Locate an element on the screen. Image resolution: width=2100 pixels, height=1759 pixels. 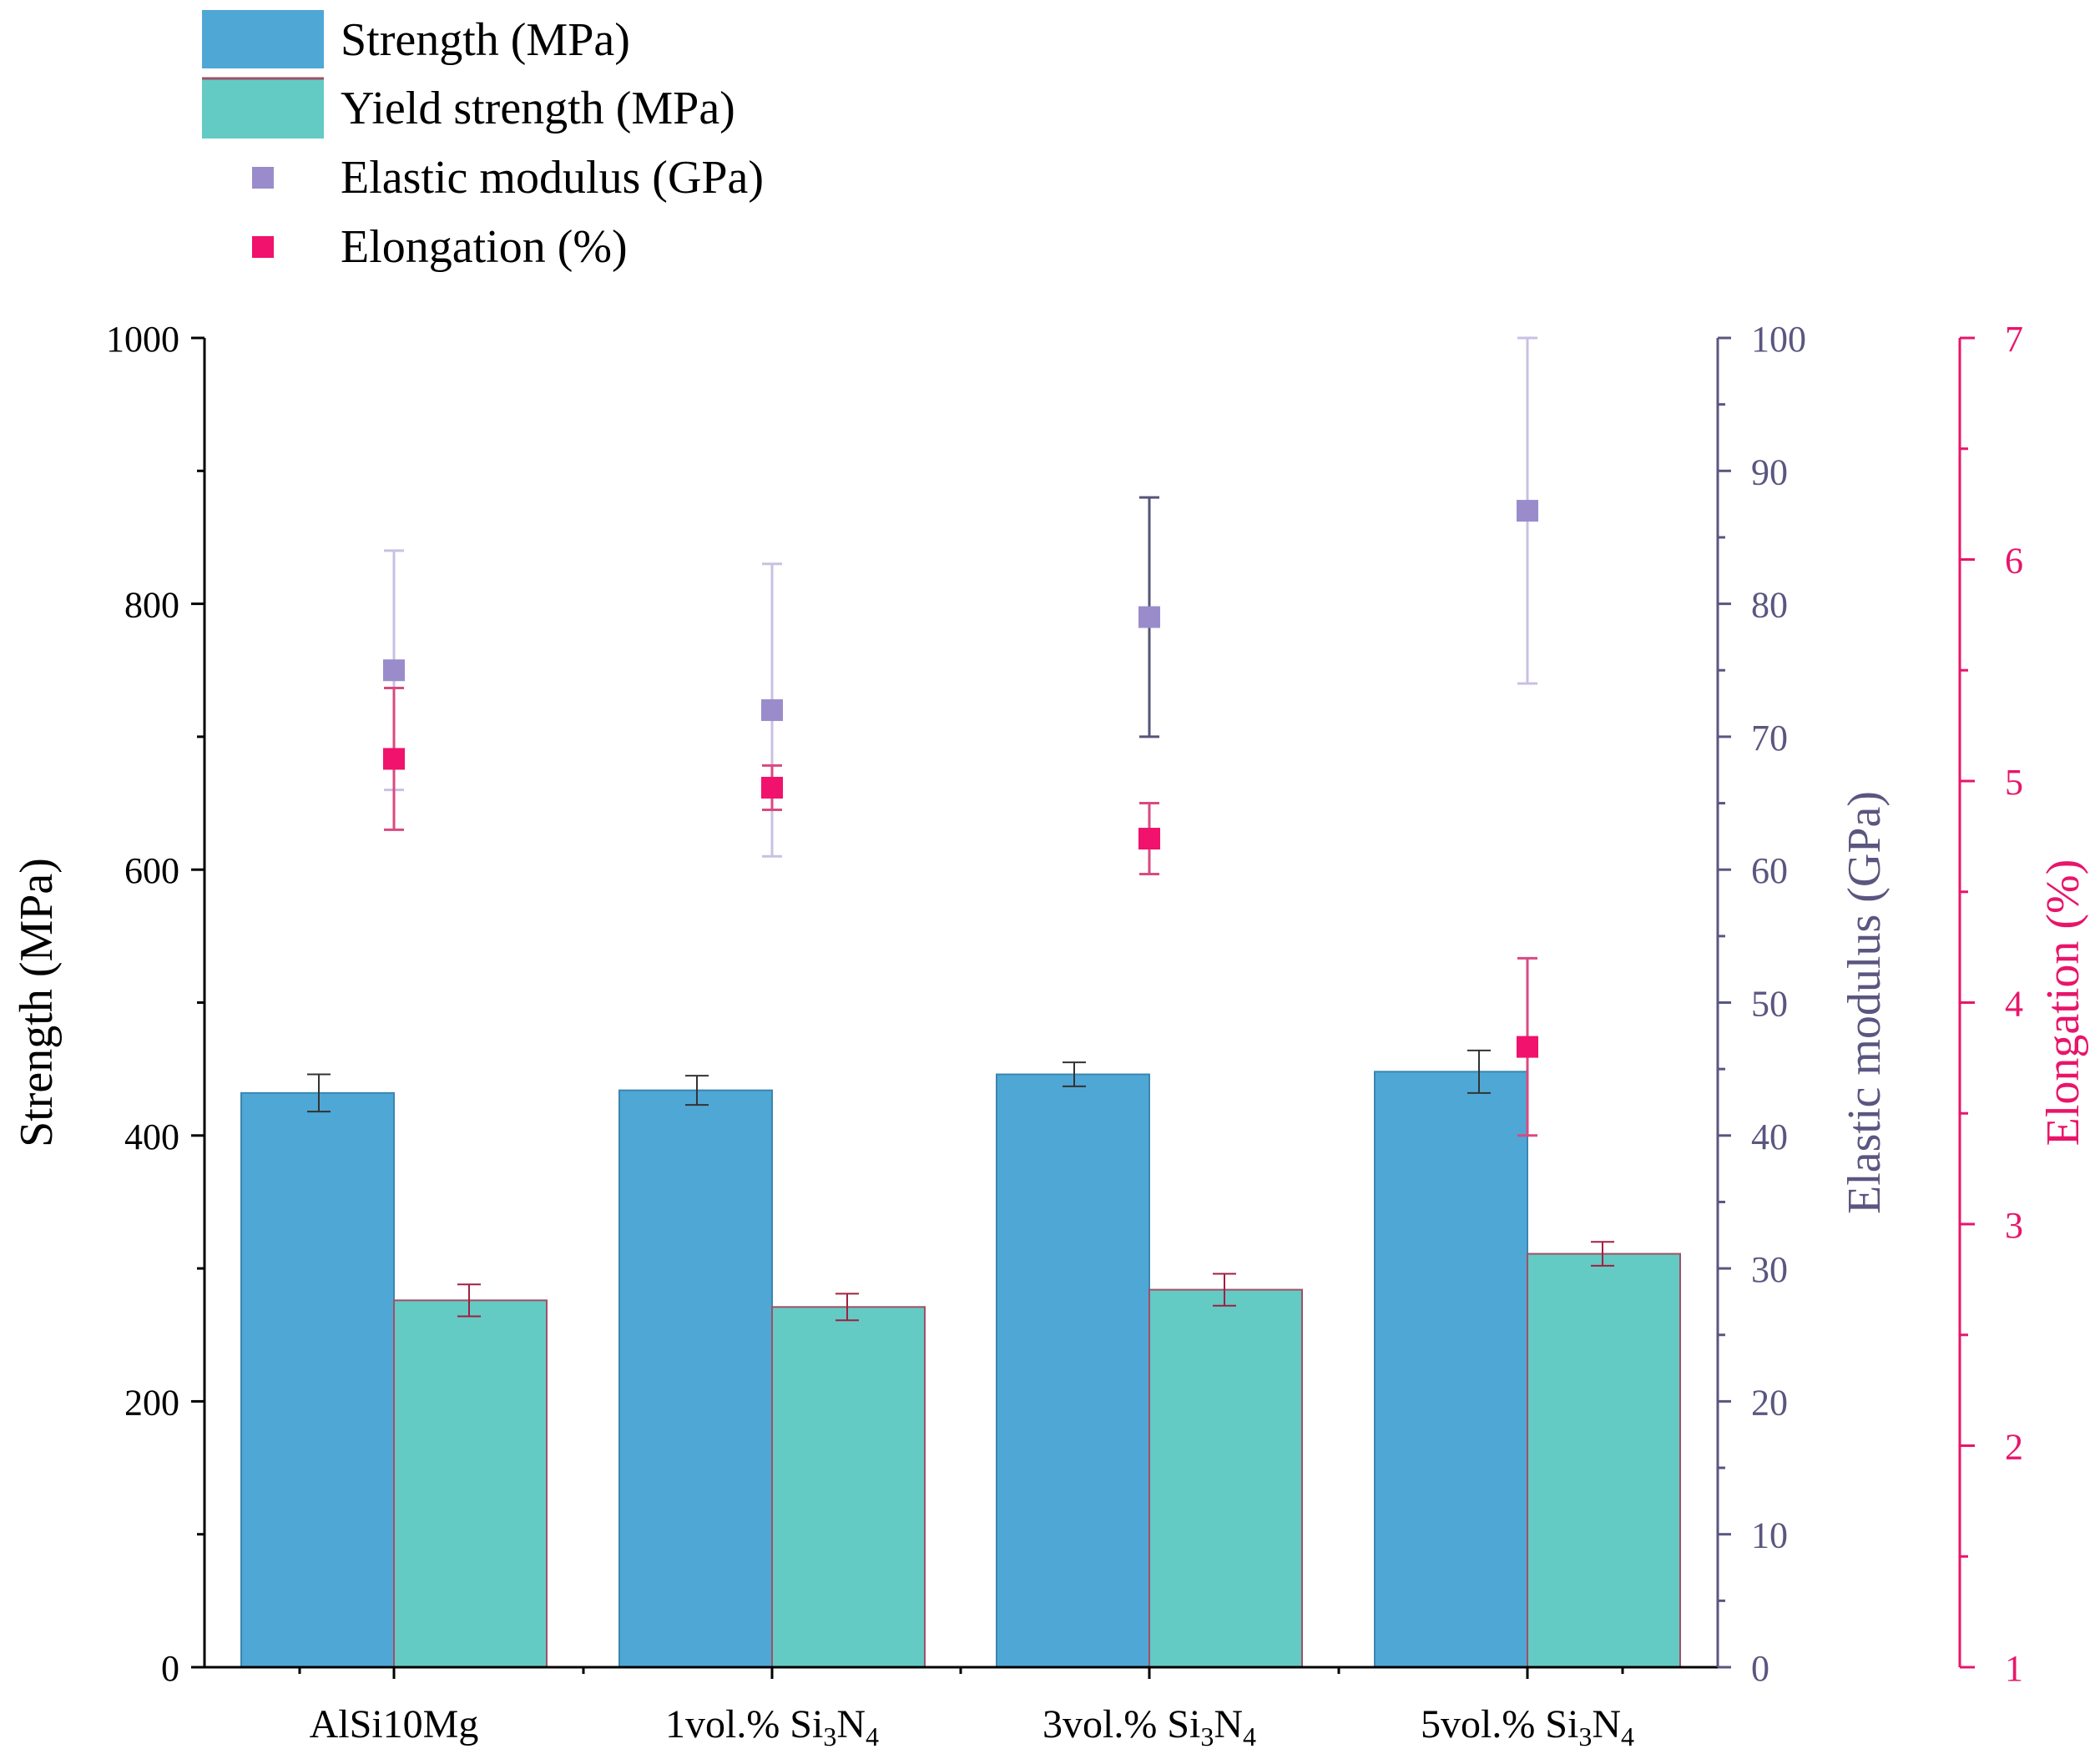
left-tick-label: 200 is located at coordinates (151, 1402).